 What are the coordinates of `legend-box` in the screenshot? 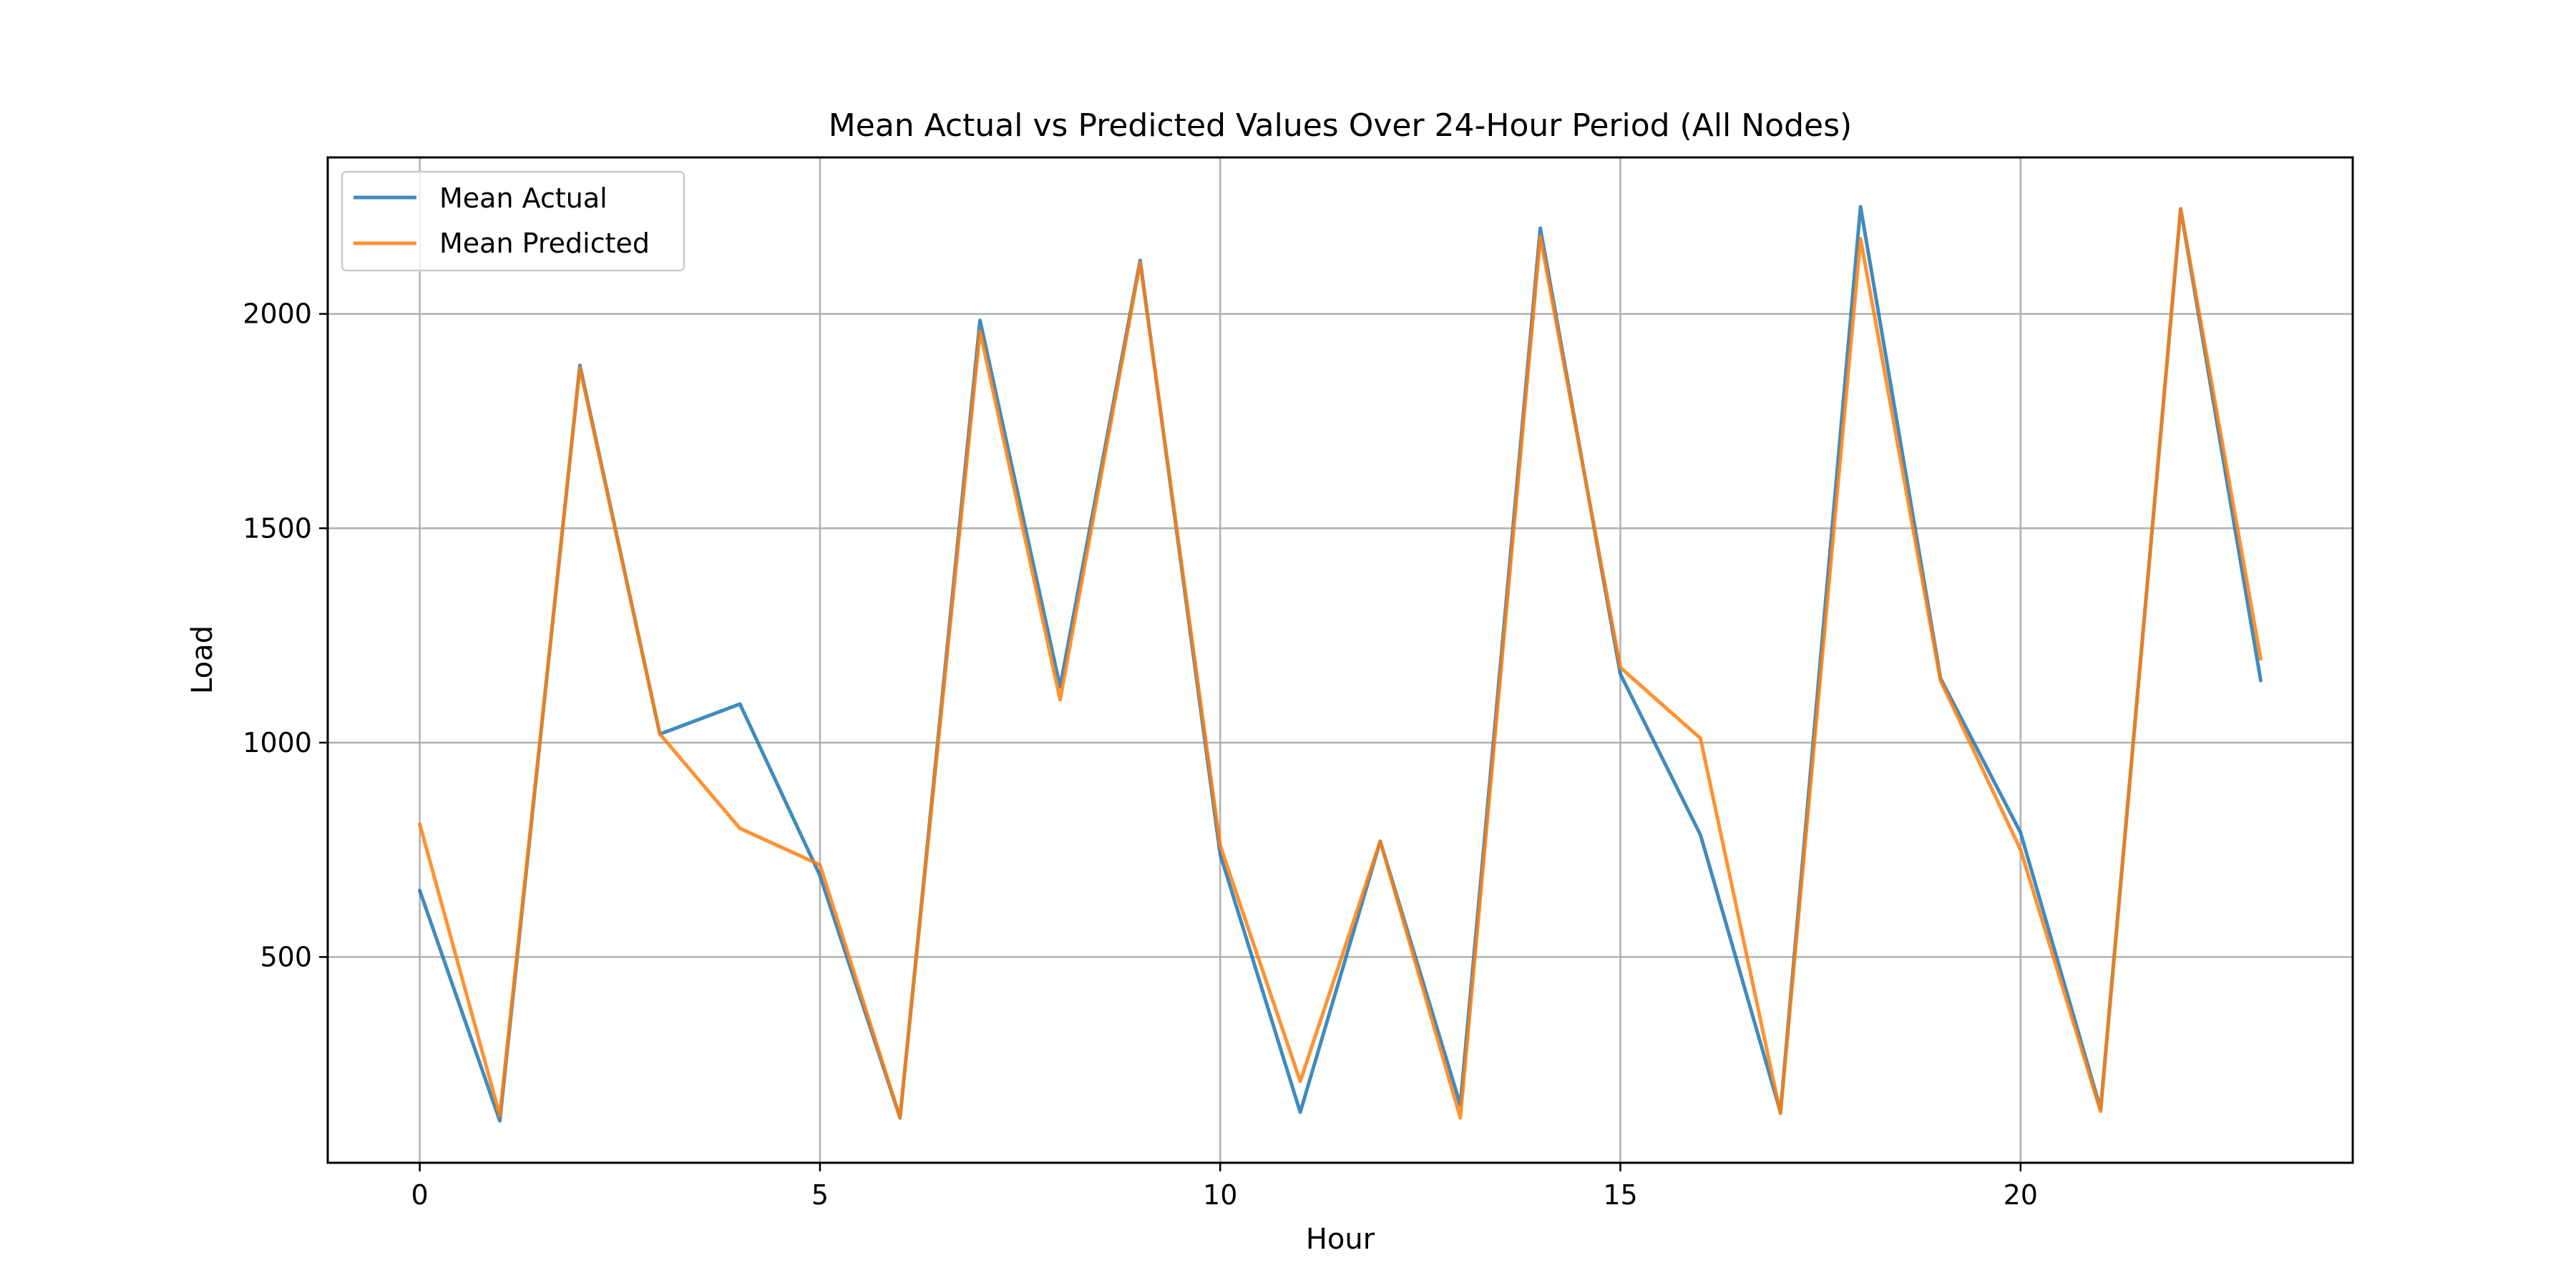 It's located at (513, 221).